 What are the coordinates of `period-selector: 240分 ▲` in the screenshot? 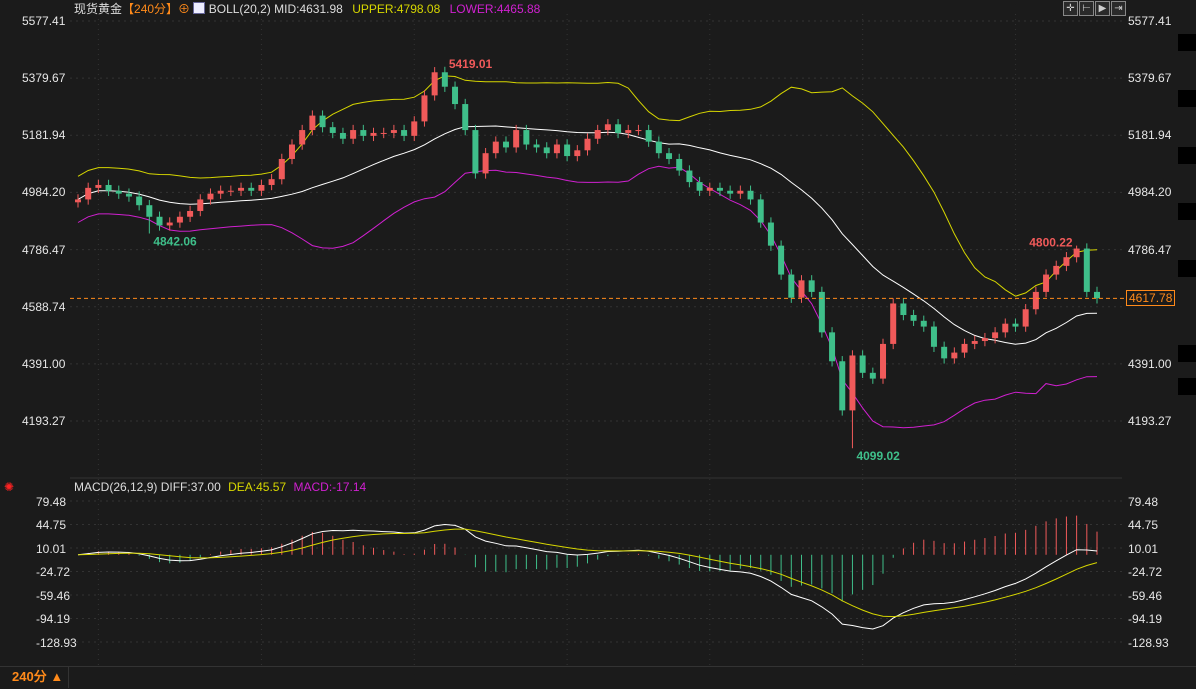 It's located at (37, 677).